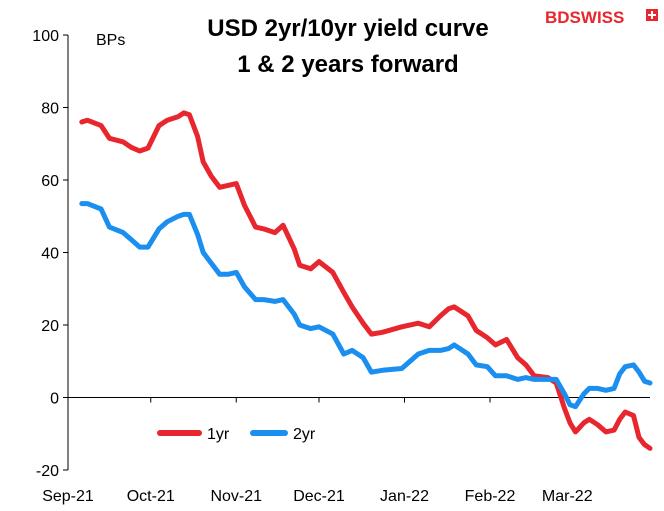  Describe the element at coordinates (236, 496) in the screenshot. I see `x-tick-label-2: Nov-21` at that location.